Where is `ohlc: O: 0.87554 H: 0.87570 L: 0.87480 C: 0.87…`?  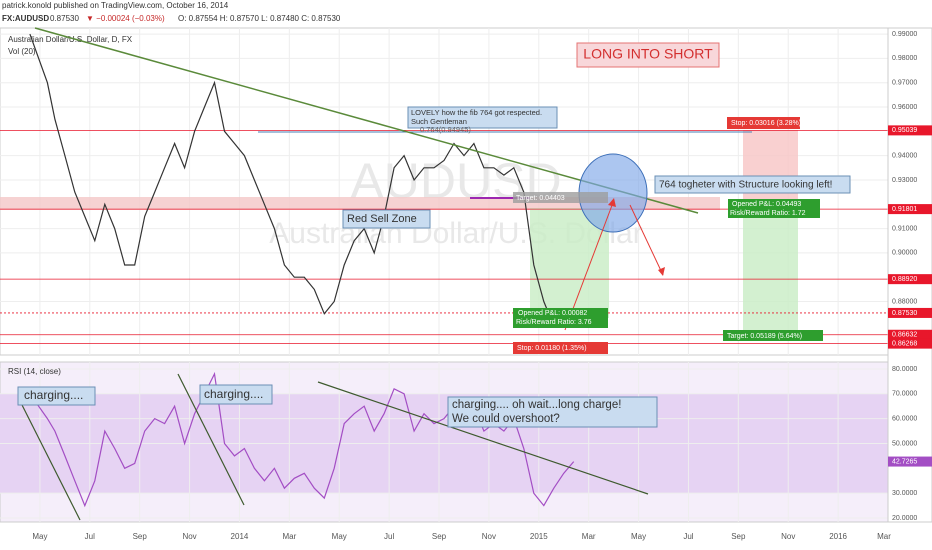
ohlc: O: 0.87554 H: 0.87570 L: 0.87480 C: 0.87… is located at coordinates (259, 18).